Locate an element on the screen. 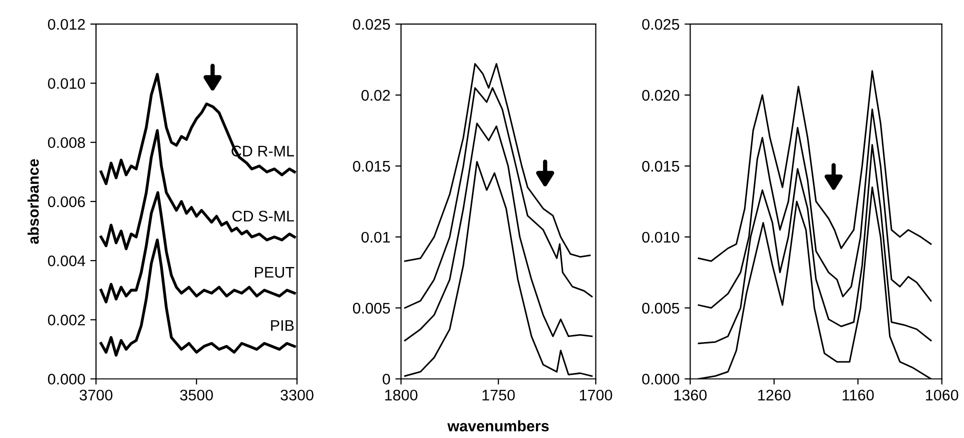 Image resolution: width=964 pixels, height=438 pixels. x-tick-label: 1060 is located at coordinates (942, 395).